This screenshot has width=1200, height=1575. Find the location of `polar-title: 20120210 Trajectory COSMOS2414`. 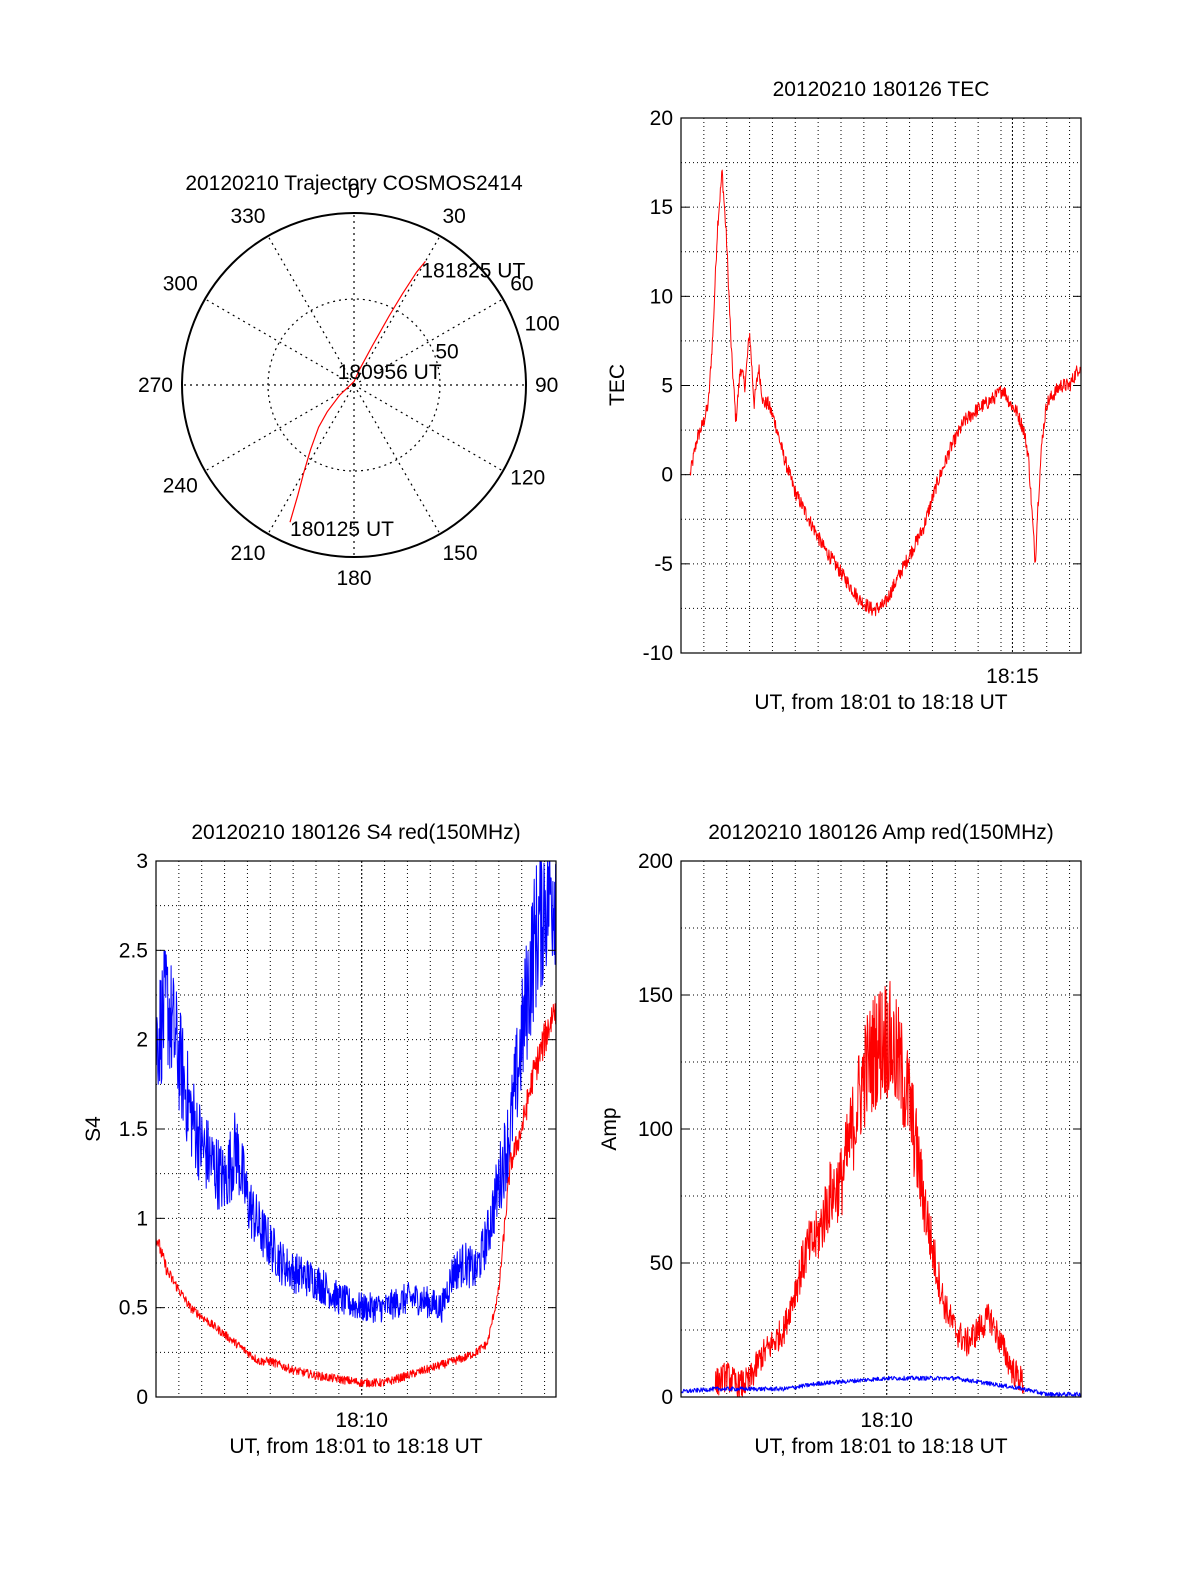

polar-title: 20120210 Trajectory COSMOS2414 is located at coordinates (354, 183).